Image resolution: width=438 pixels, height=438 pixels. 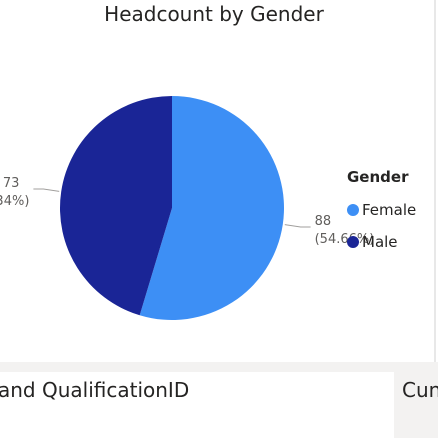 I want to click on data-label-value-female: 88, so click(x=323, y=221).